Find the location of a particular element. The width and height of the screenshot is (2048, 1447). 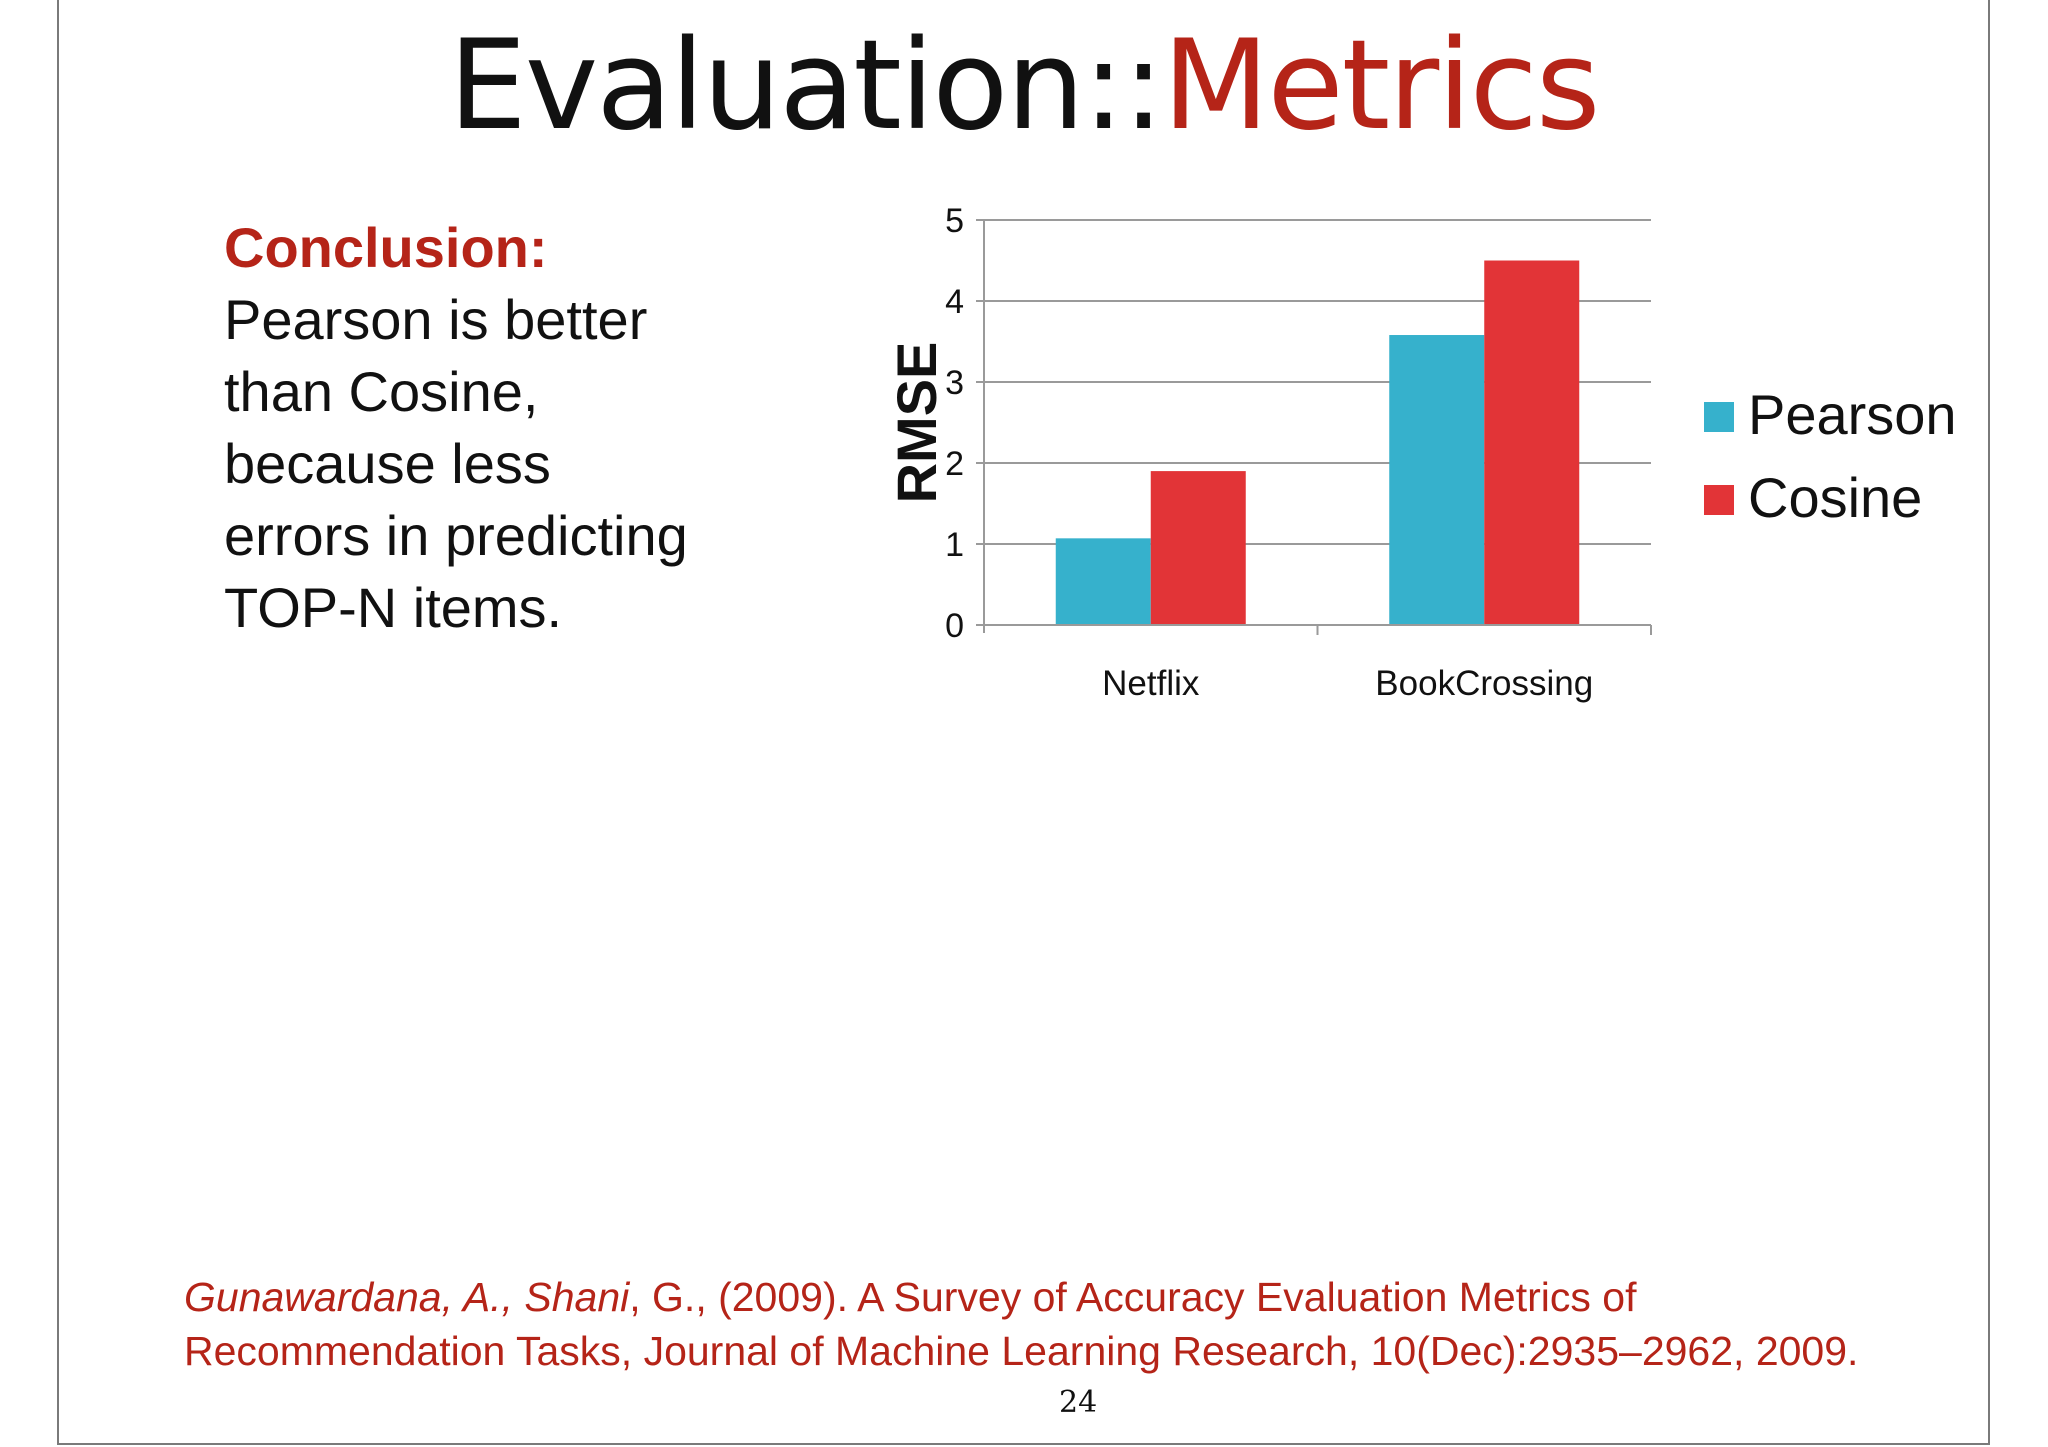

conclusion-line: Pearson is better is located at coordinates (436, 319).